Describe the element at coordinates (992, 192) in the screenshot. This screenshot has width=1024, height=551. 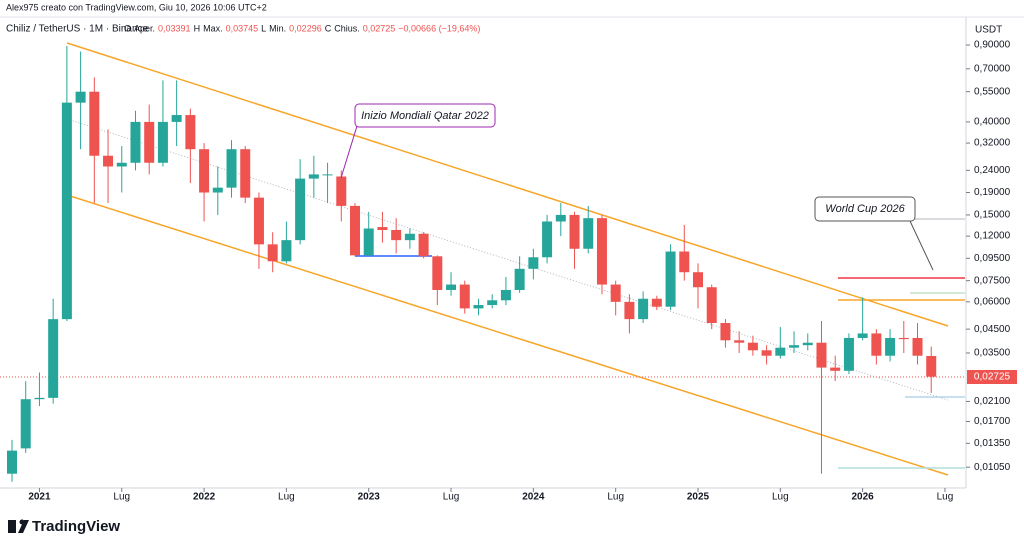
I see `y-tick-label: 0,19000` at that location.